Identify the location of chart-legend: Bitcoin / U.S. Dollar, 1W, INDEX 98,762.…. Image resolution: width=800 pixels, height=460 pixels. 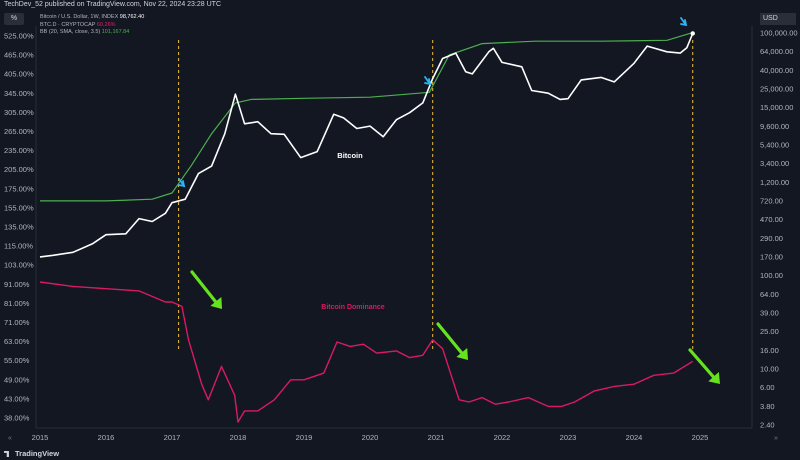
(92, 25).